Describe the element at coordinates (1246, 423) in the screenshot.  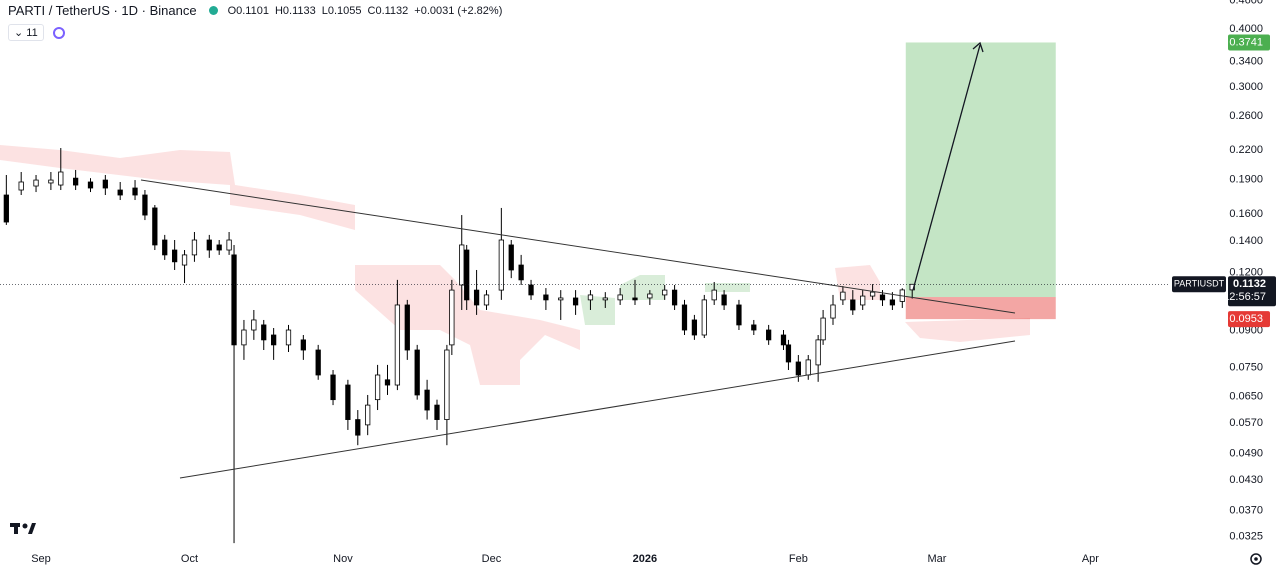
I see `y-tick-label: 0.0570` at that location.